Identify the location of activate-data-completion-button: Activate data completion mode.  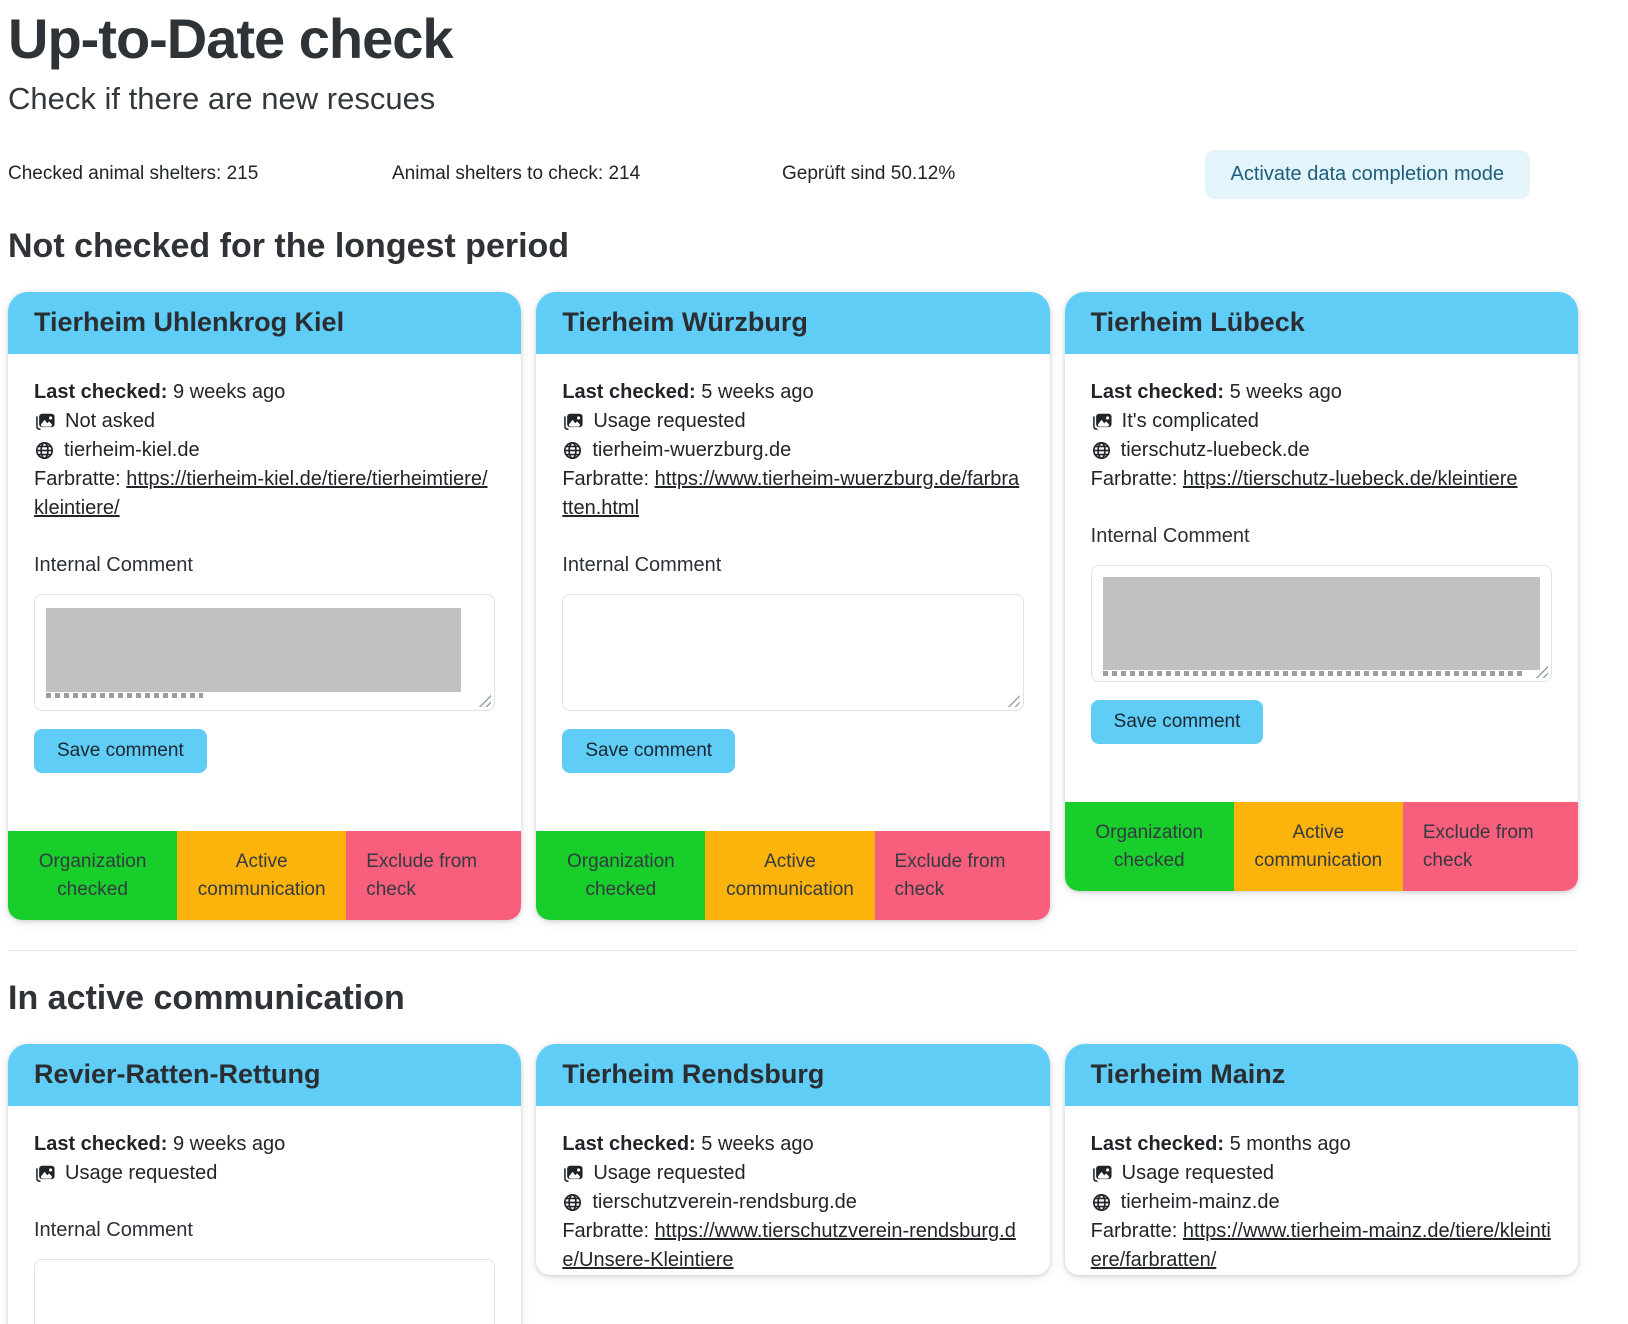
(1367, 174).